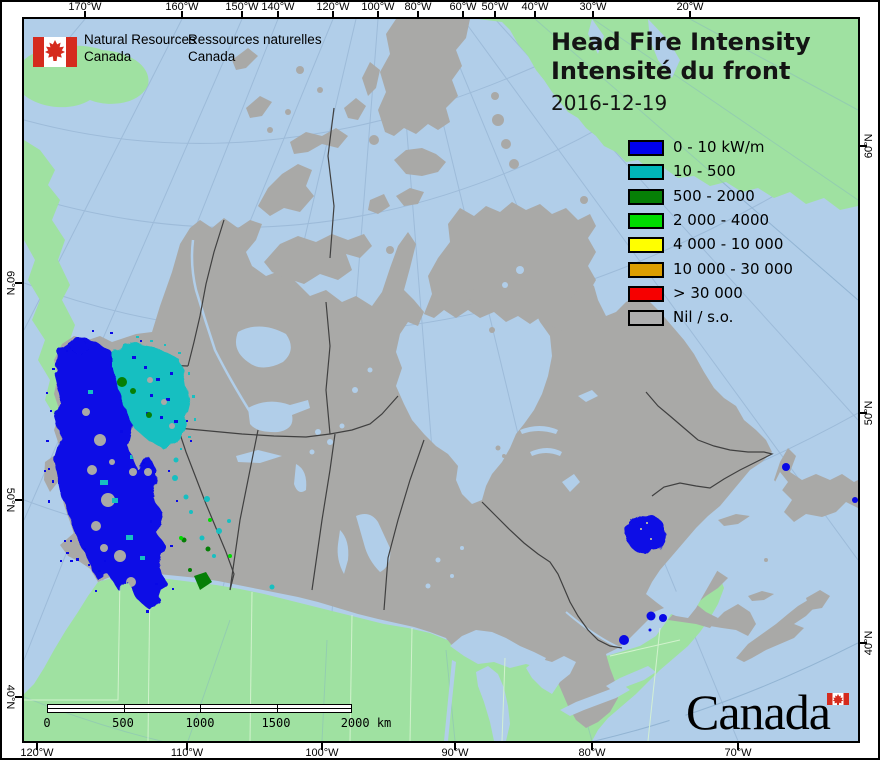 This screenshot has width=880, height=760. I want to click on greenland-inlets, so click(634, 48).